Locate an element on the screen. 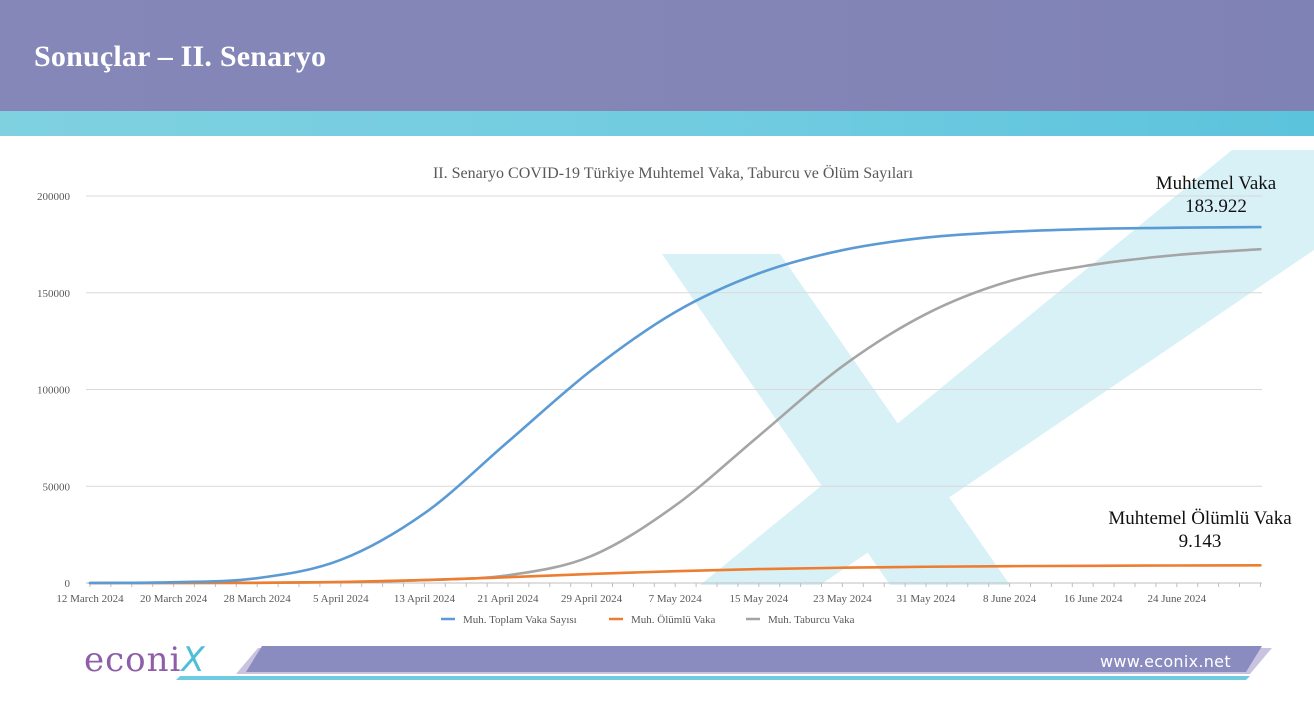 The image size is (1314, 727). x-tick-label: 24 June 2024 is located at coordinates (1176, 599).